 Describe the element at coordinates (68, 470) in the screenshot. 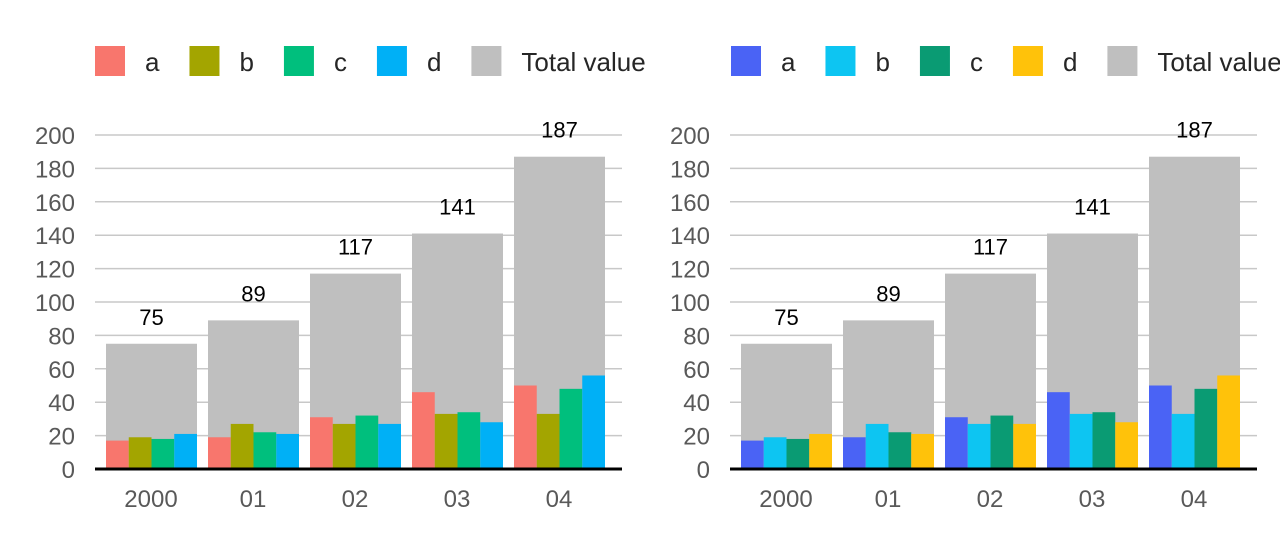

I see `y-tick-label: 0` at that location.